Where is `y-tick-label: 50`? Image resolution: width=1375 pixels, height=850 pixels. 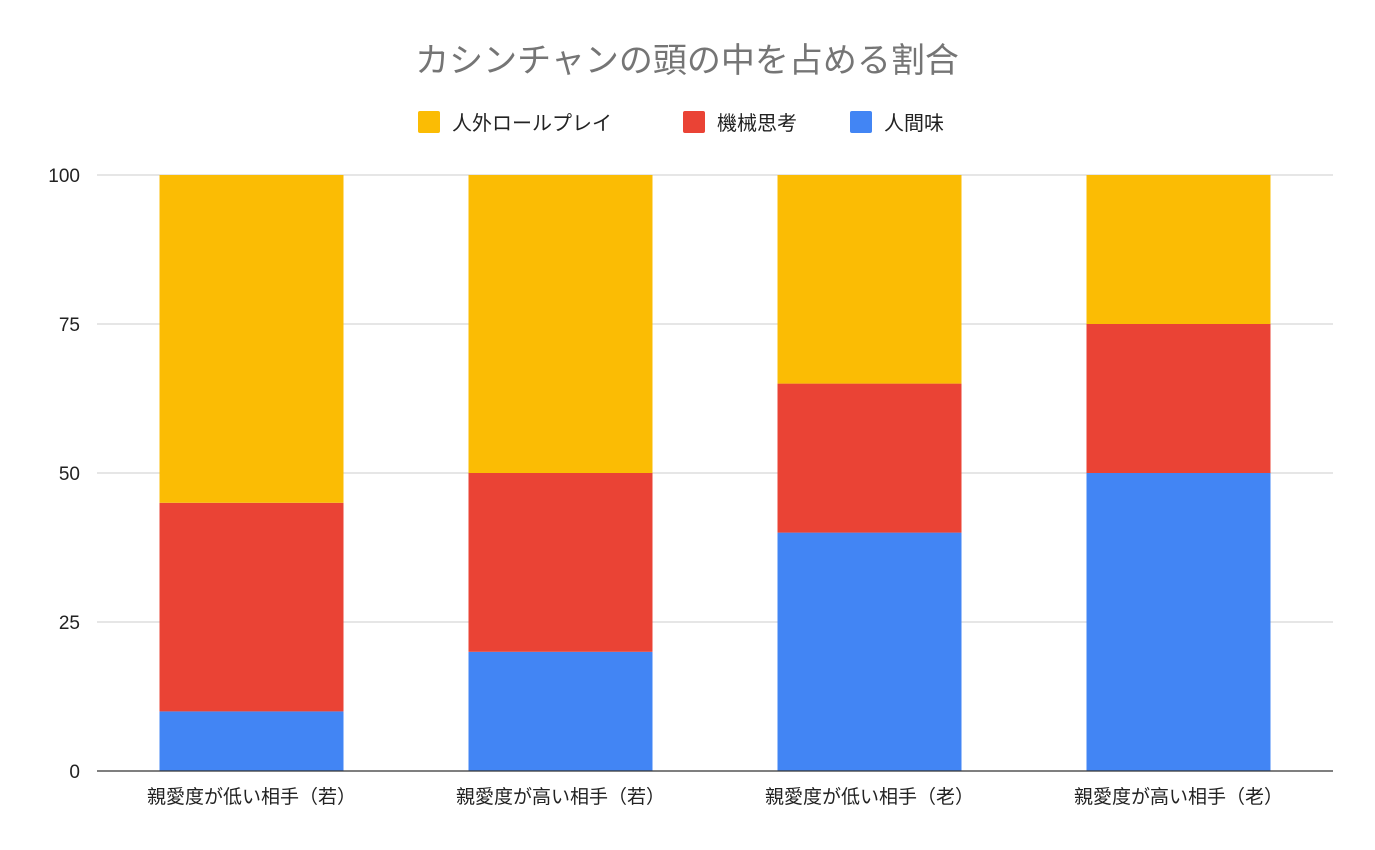 y-tick-label: 50 is located at coordinates (69, 474).